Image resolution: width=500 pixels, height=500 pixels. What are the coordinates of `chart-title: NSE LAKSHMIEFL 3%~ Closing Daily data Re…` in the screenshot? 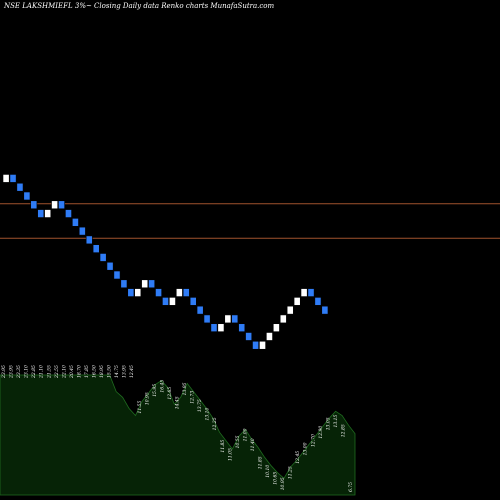 It's located at (139, 6).